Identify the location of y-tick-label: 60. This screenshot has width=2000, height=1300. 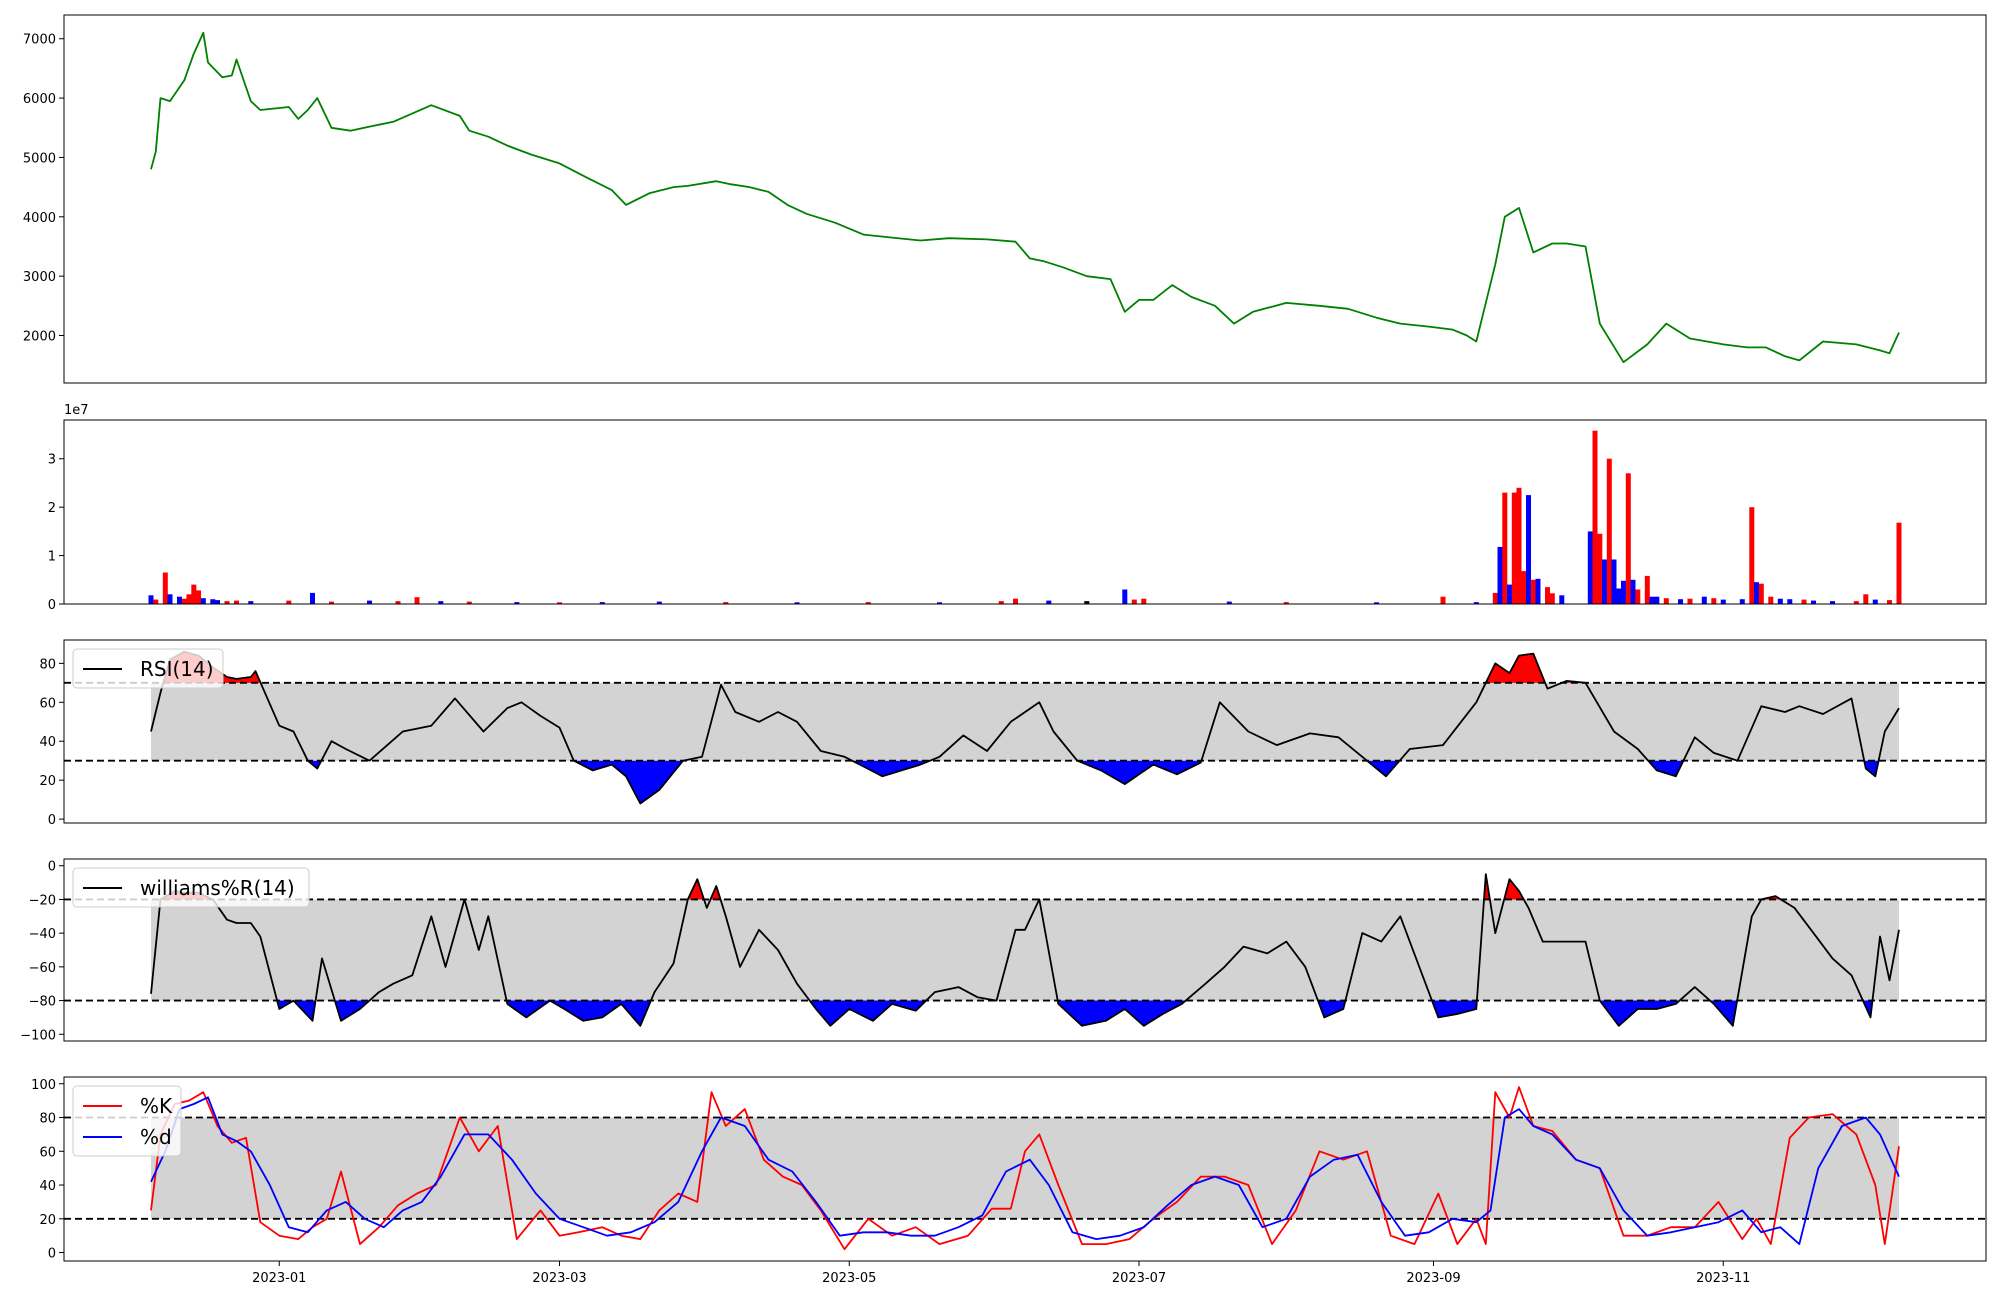
(47, 703).